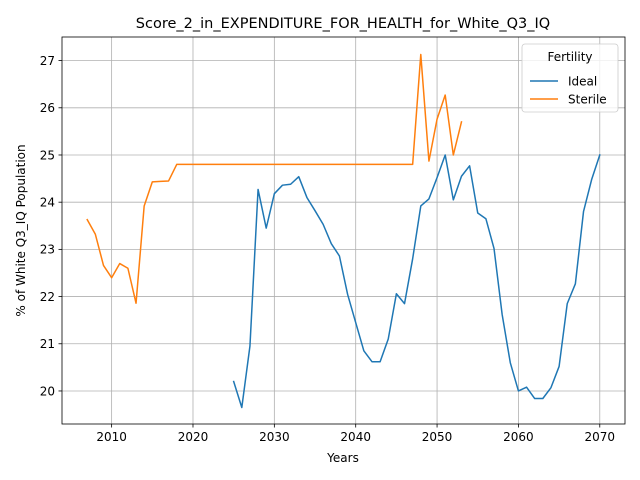  I want to click on y-tick-label: 23, so click(47, 250).